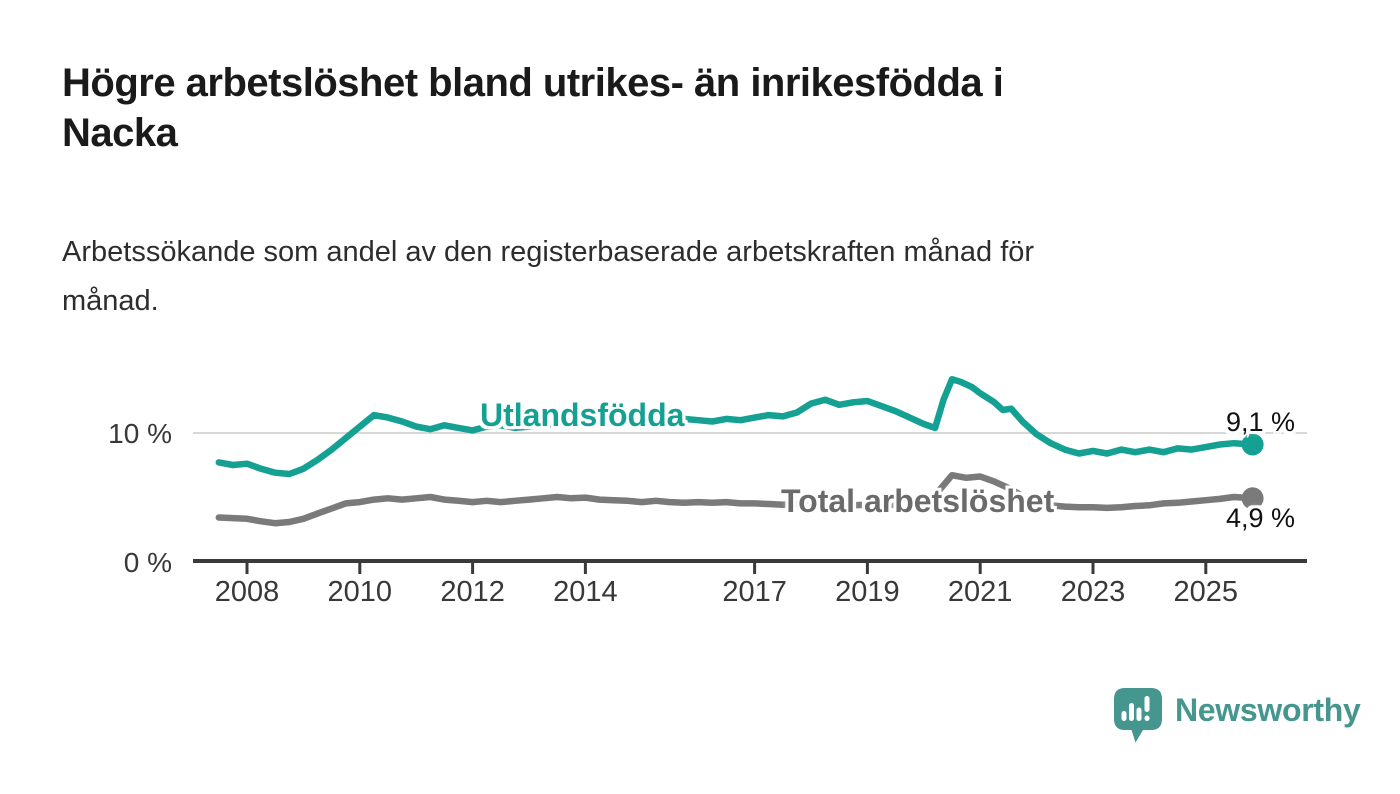 This screenshot has width=1400, height=794. What do you see at coordinates (1252, 498) in the screenshot?
I see `total-end-dot` at bounding box center [1252, 498].